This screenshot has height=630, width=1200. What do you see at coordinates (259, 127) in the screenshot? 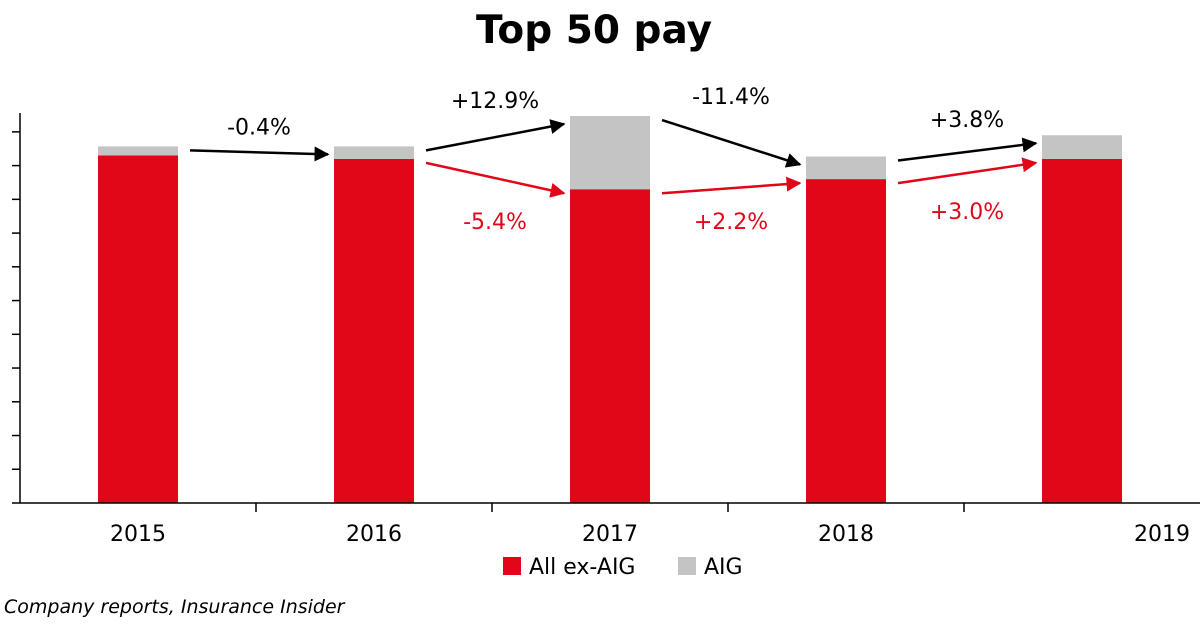
I see `change-label-total: -0.4%` at bounding box center [259, 127].